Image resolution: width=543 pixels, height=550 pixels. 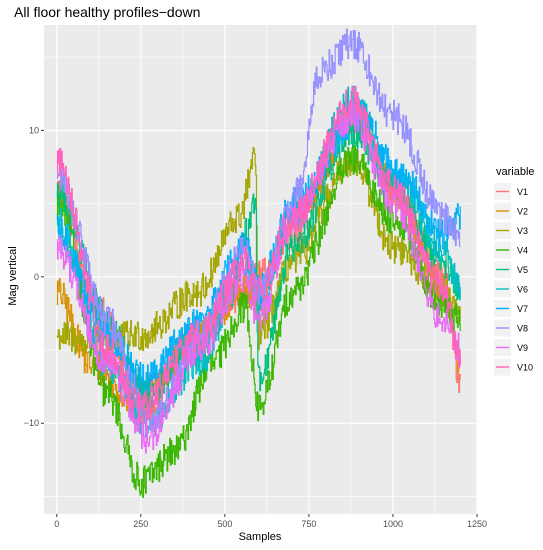 What do you see at coordinates (522, 329) in the screenshot?
I see `legend-label-v8: V8` at bounding box center [522, 329].